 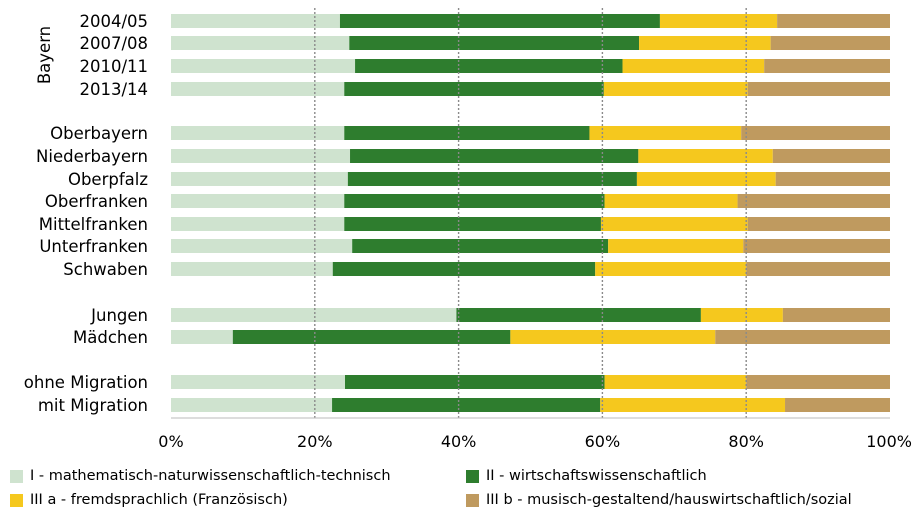 I want to click on category-label-15: mit Migration, so click(x=93, y=405).